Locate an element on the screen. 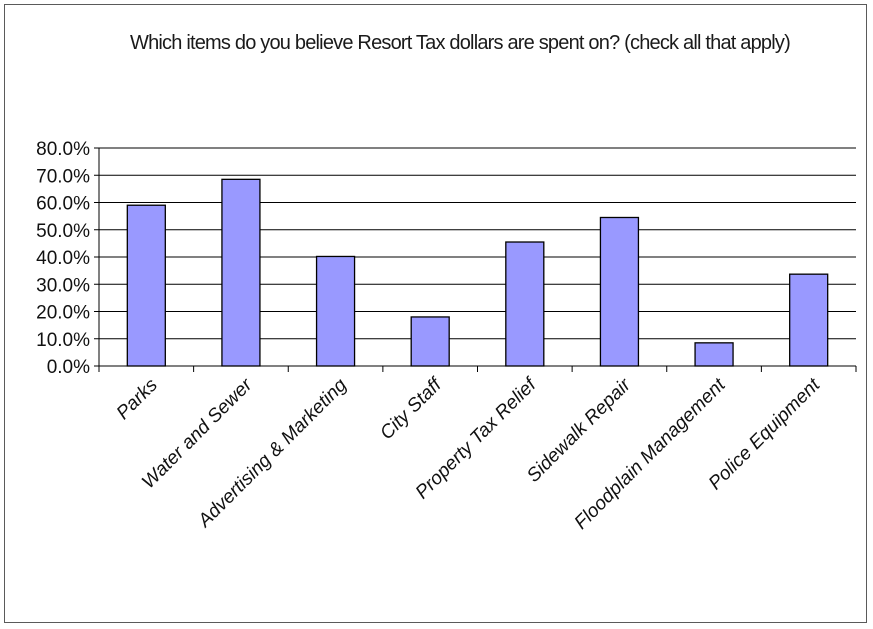 The height and width of the screenshot is (629, 873). y-tick-label: 10.0% is located at coordinates (63, 340).